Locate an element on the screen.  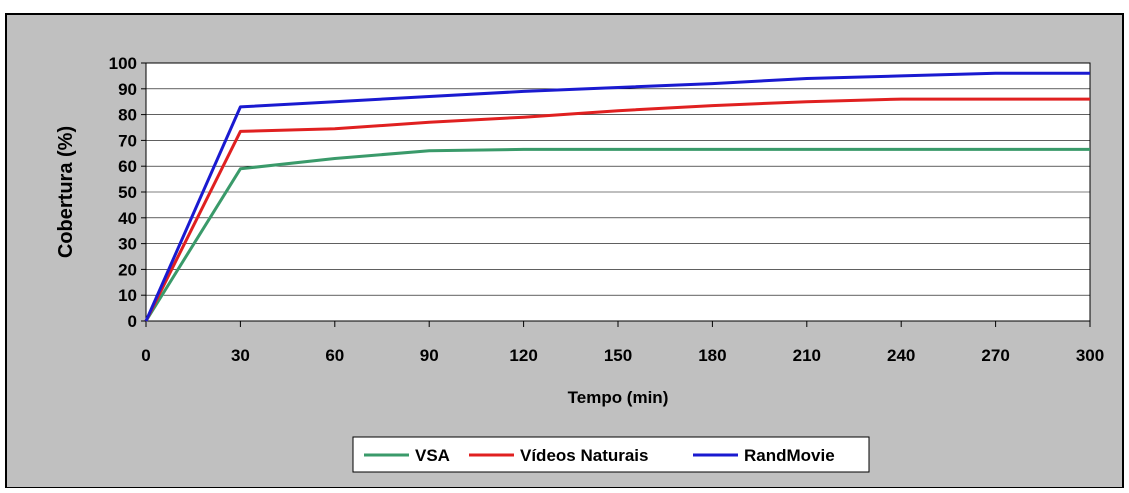
y-tick-label: 0 is located at coordinates (132, 321).